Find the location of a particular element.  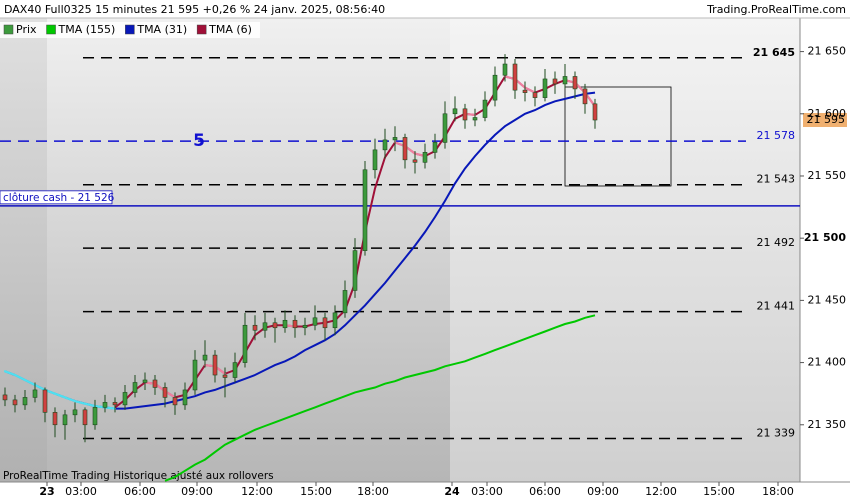

legend-label: TMA (6) is located at coordinates (230, 29).